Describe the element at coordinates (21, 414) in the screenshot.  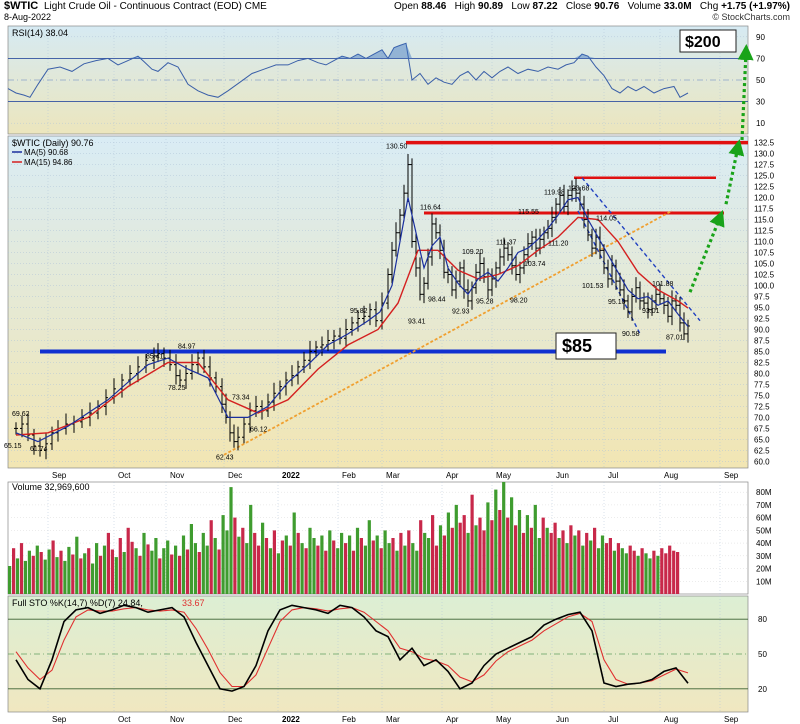
I see `price-annotation: 69.62` at that location.